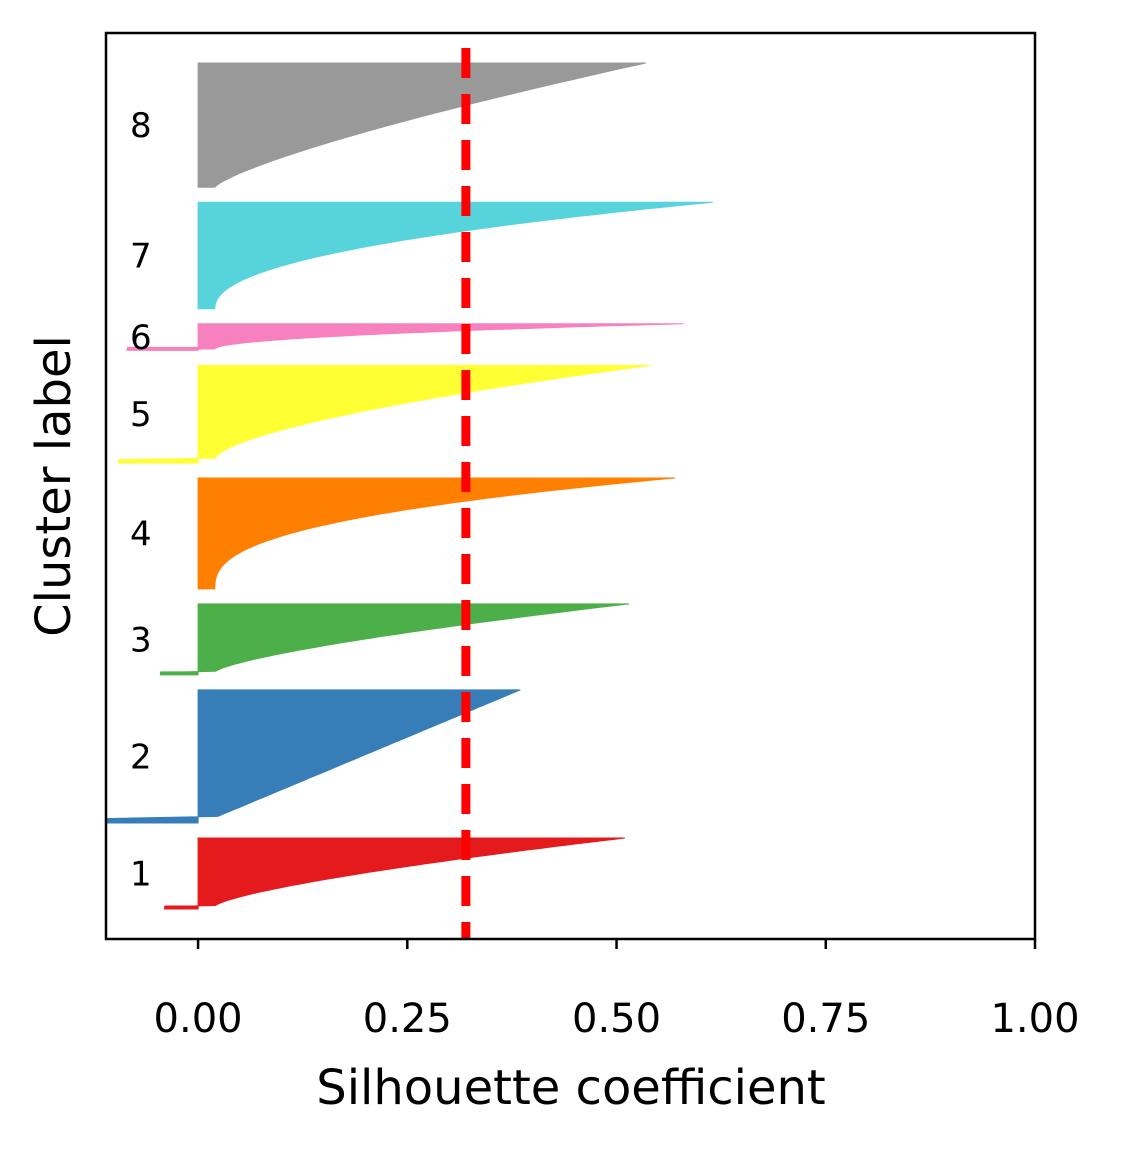 This screenshot has width=1126, height=1149. What do you see at coordinates (141, 126) in the screenshot?
I see `cluster-label-8: 8` at bounding box center [141, 126].